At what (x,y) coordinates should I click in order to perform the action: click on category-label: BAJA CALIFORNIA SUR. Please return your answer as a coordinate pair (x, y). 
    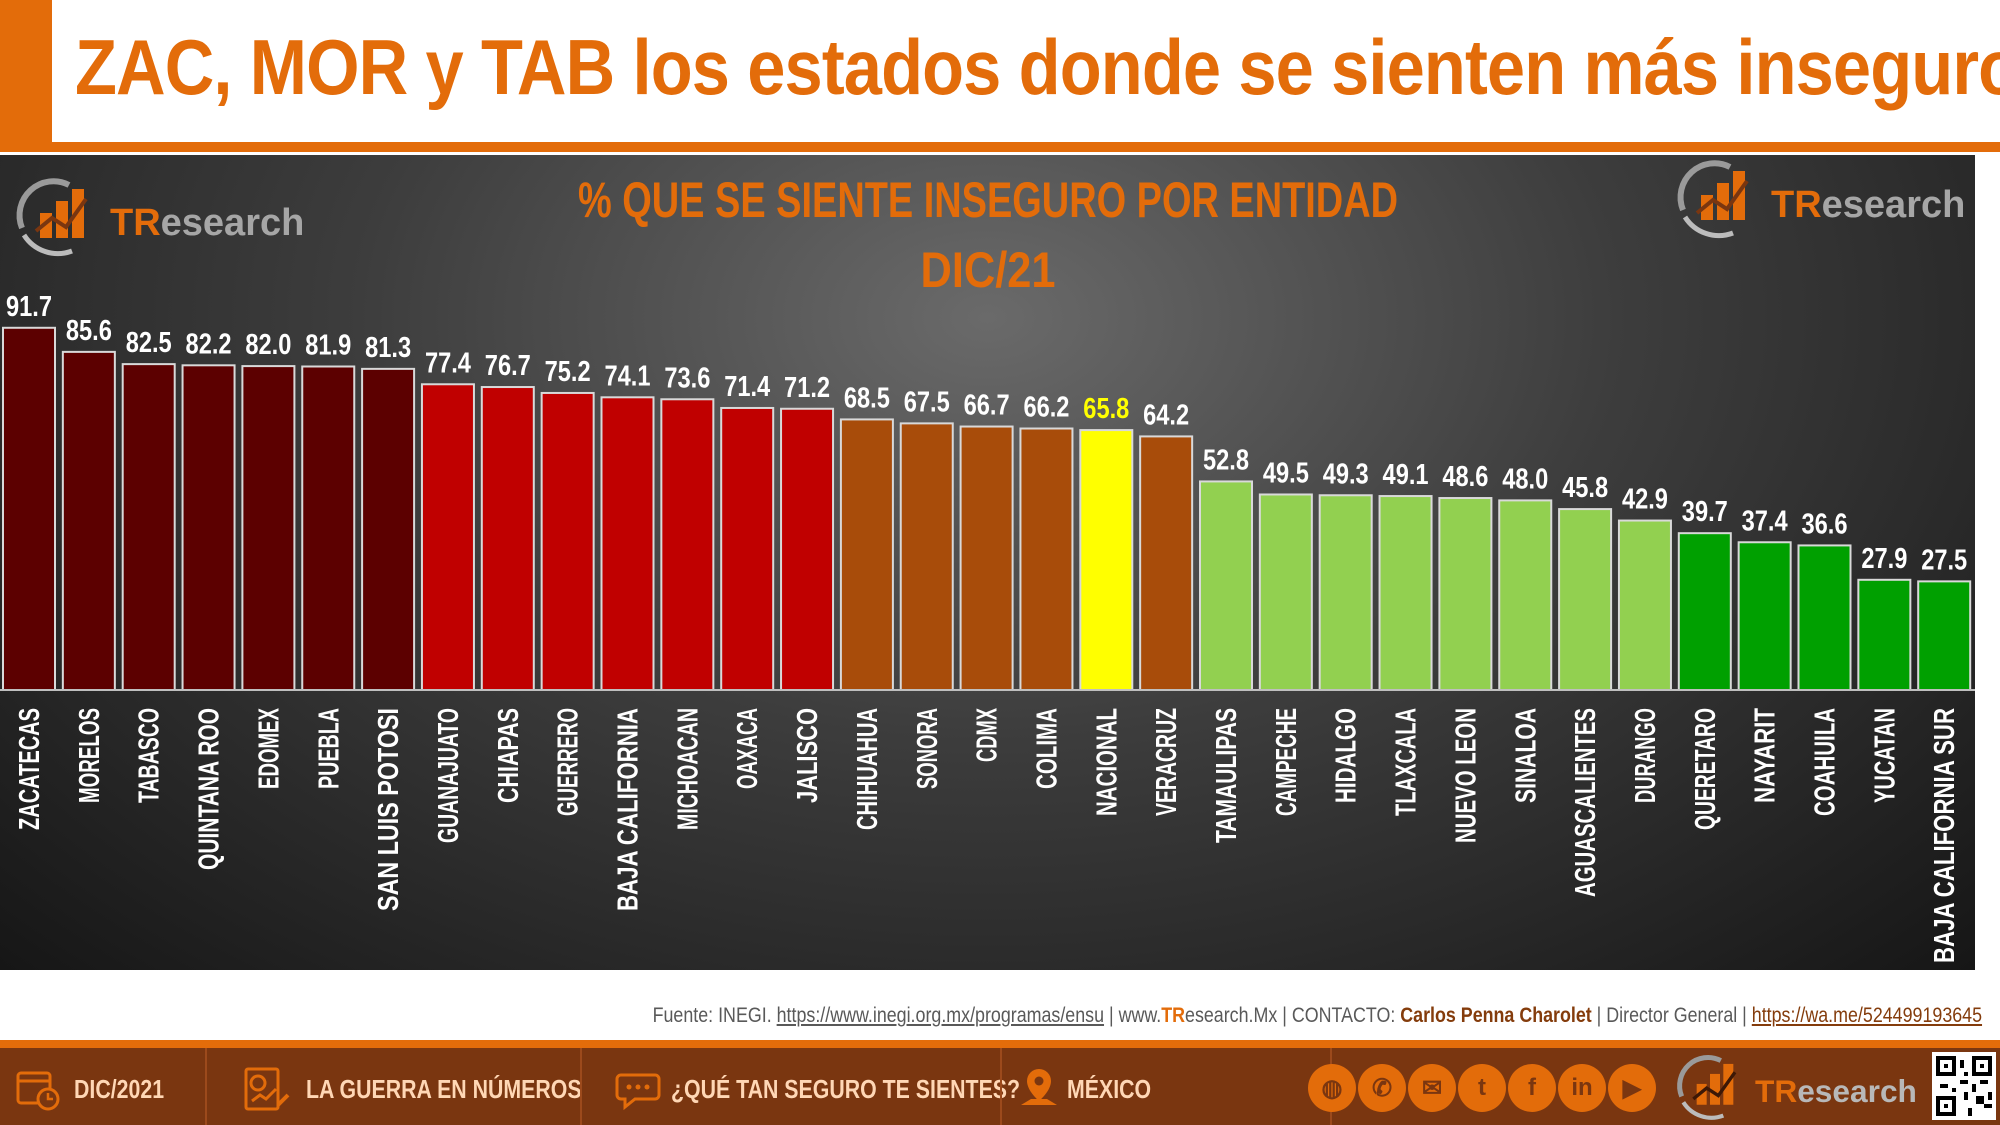
    Looking at the image, I should click on (1945, 835).